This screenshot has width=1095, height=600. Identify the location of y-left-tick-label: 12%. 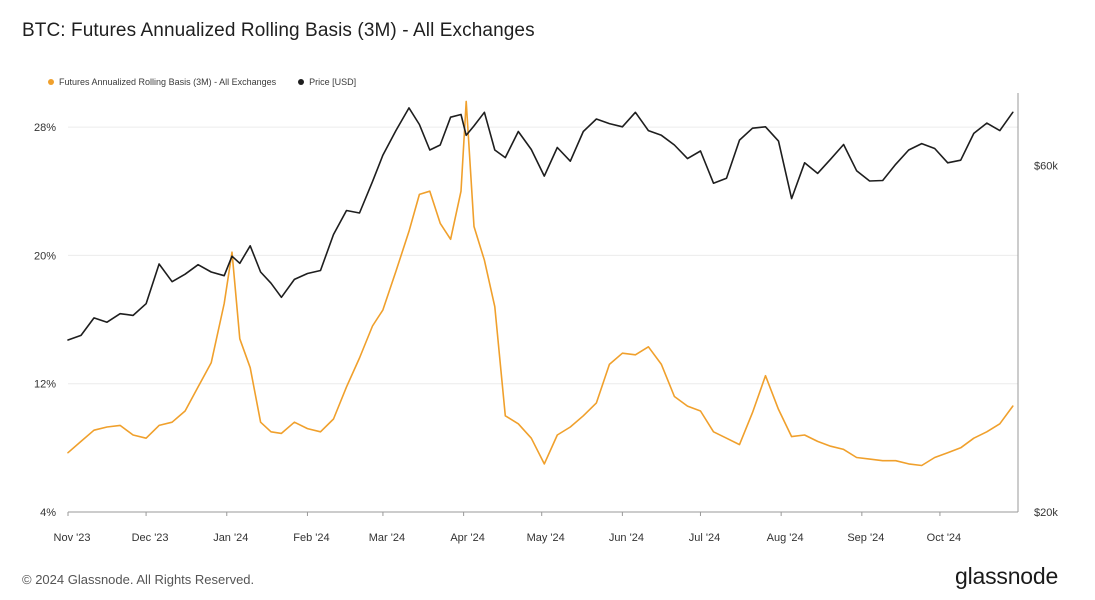
(45, 385).